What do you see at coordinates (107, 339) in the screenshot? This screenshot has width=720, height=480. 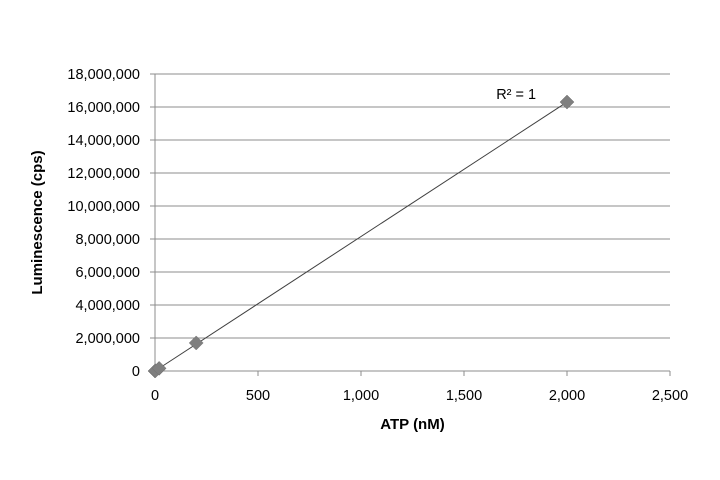 I see `y-tick-label: 2,000,000` at bounding box center [107, 339].